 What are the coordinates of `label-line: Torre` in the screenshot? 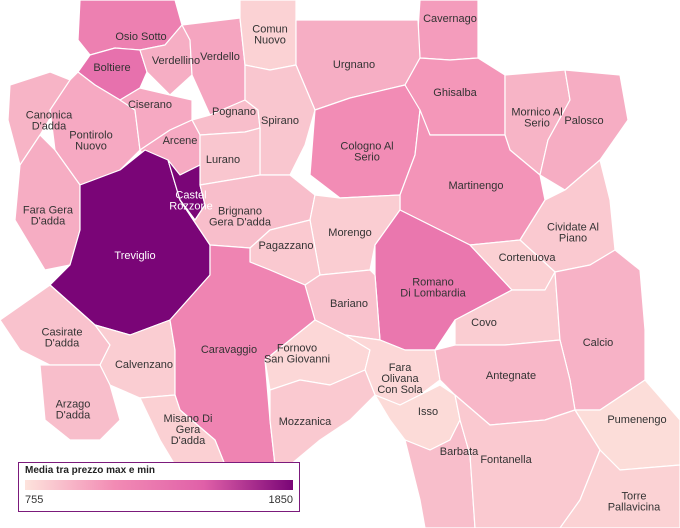 It's located at (633, 497).